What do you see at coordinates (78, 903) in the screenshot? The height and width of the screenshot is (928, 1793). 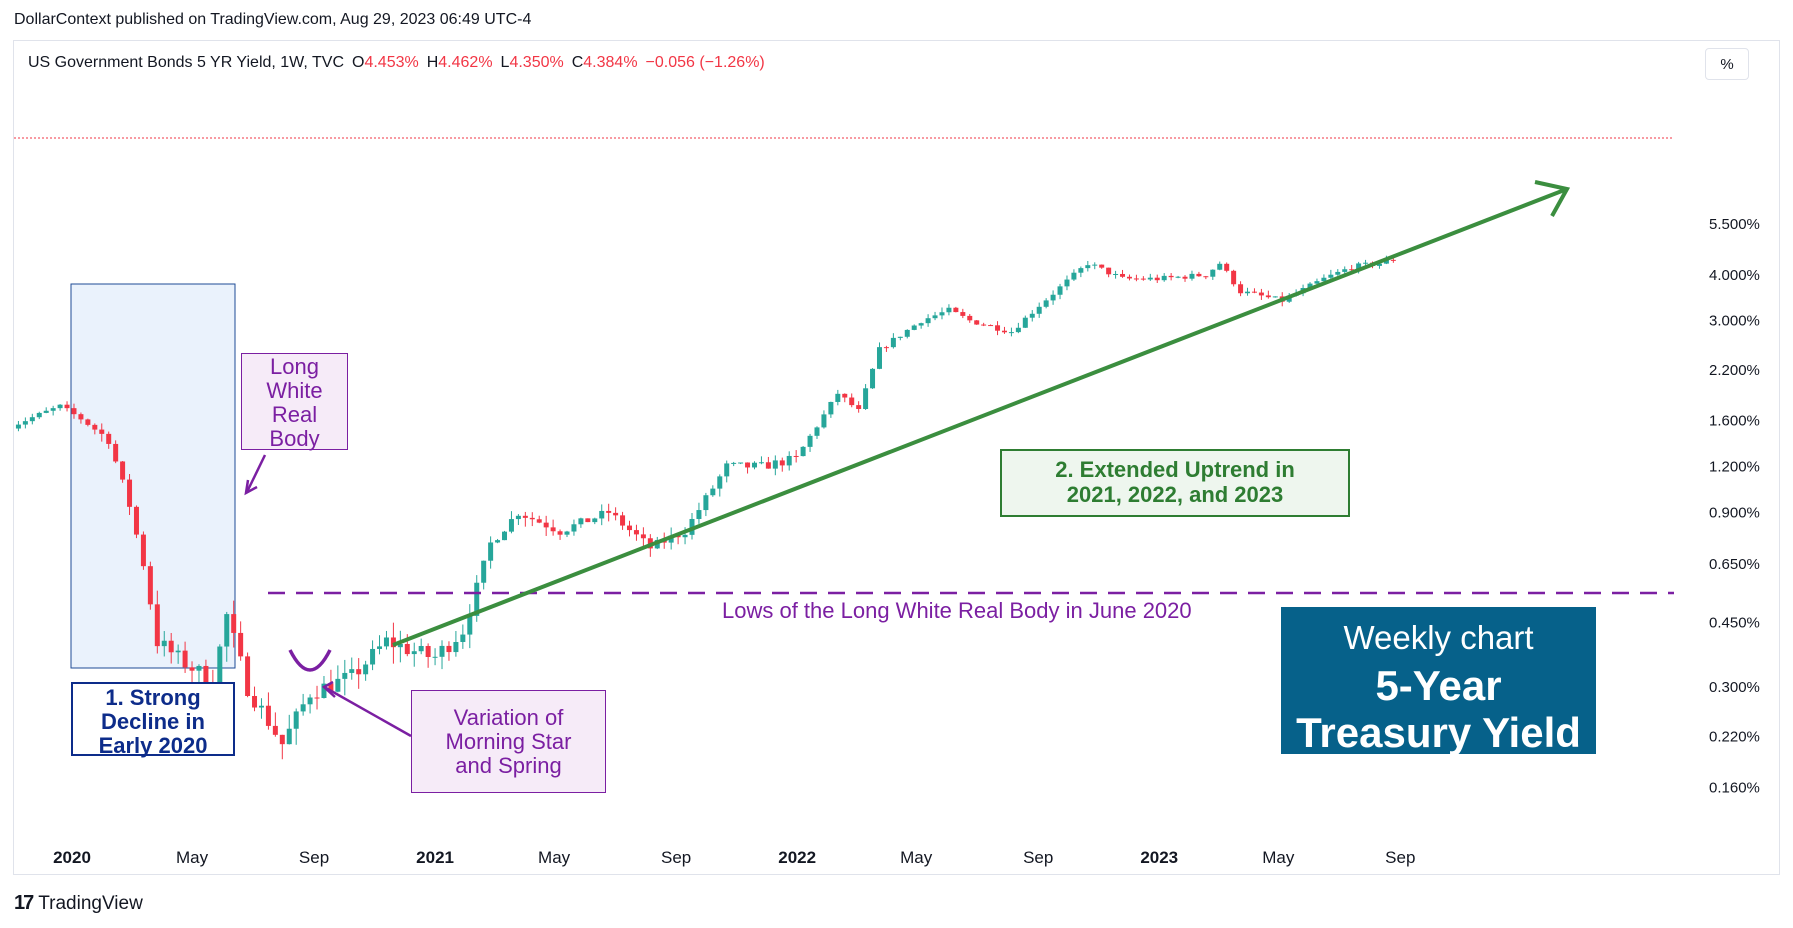 I see `tradingview-logo: 17 TradingView` at bounding box center [78, 903].